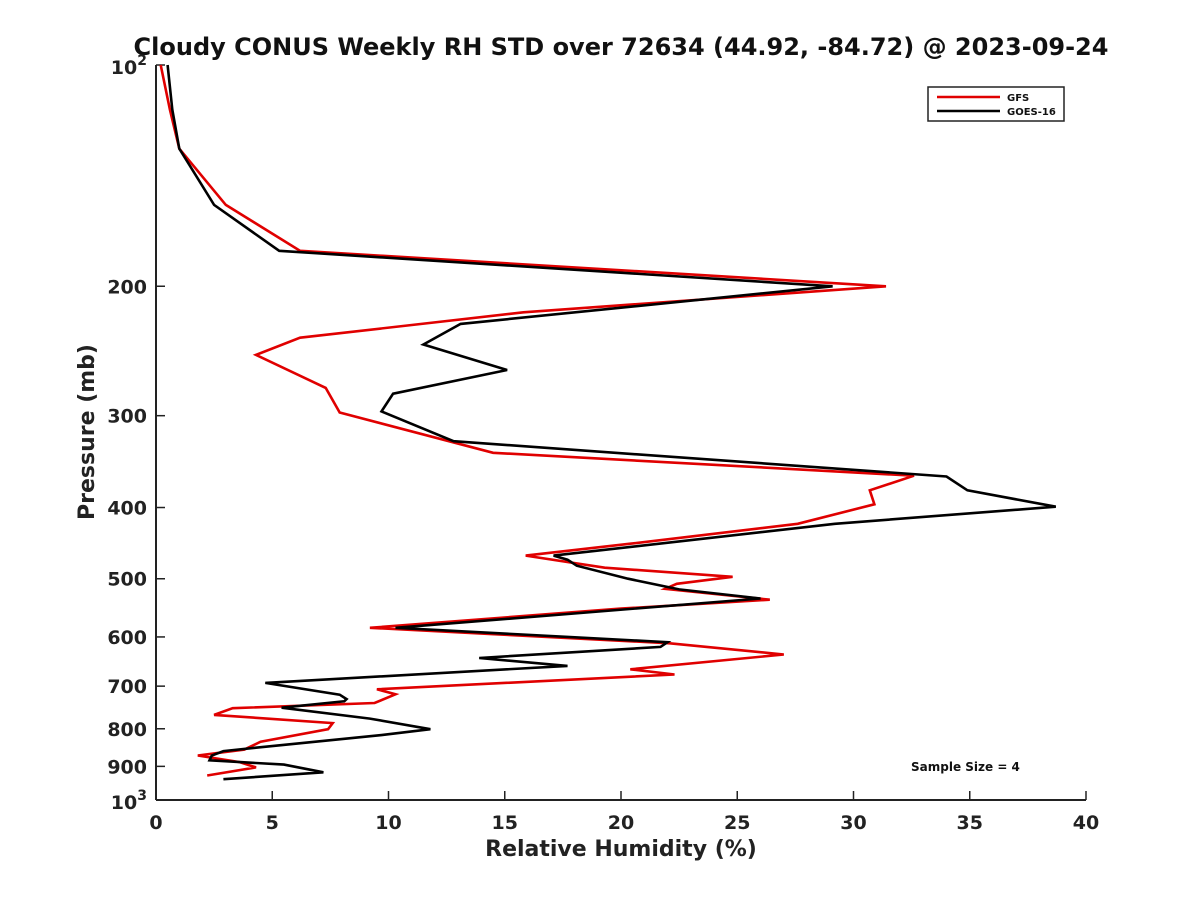  I want to click on y-tick-label: 200, so click(127, 287).